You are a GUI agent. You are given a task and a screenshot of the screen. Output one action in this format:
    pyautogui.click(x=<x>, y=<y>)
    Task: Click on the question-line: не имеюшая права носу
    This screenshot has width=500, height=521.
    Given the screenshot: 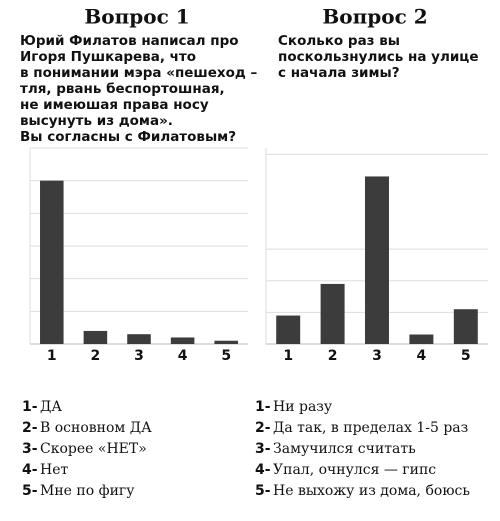 What is the action you would take?
    pyautogui.click(x=114, y=105)
    